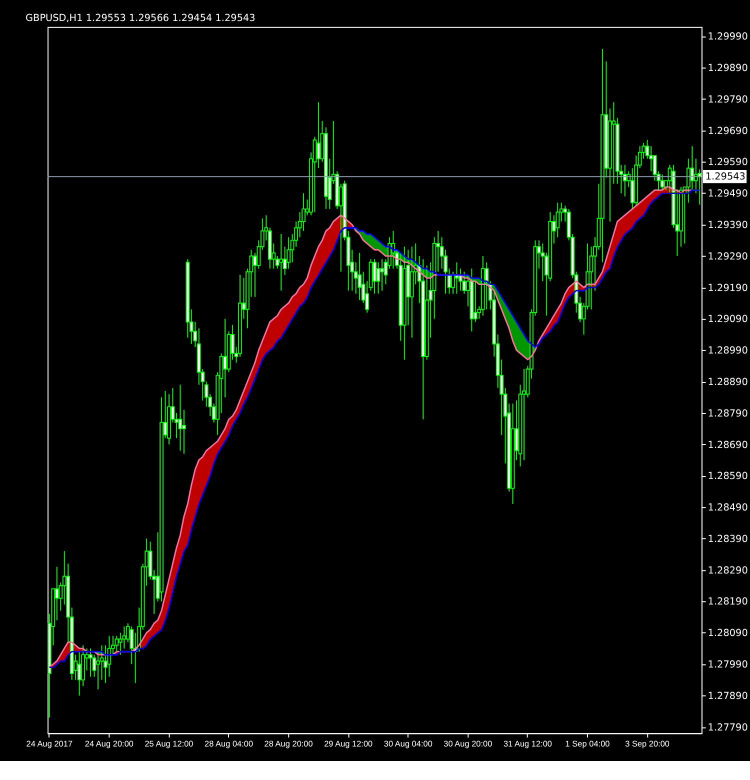  Describe the element at coordinates (728, 602) in the screenshot. I see `y-tick-label: 1.28190` at that location.